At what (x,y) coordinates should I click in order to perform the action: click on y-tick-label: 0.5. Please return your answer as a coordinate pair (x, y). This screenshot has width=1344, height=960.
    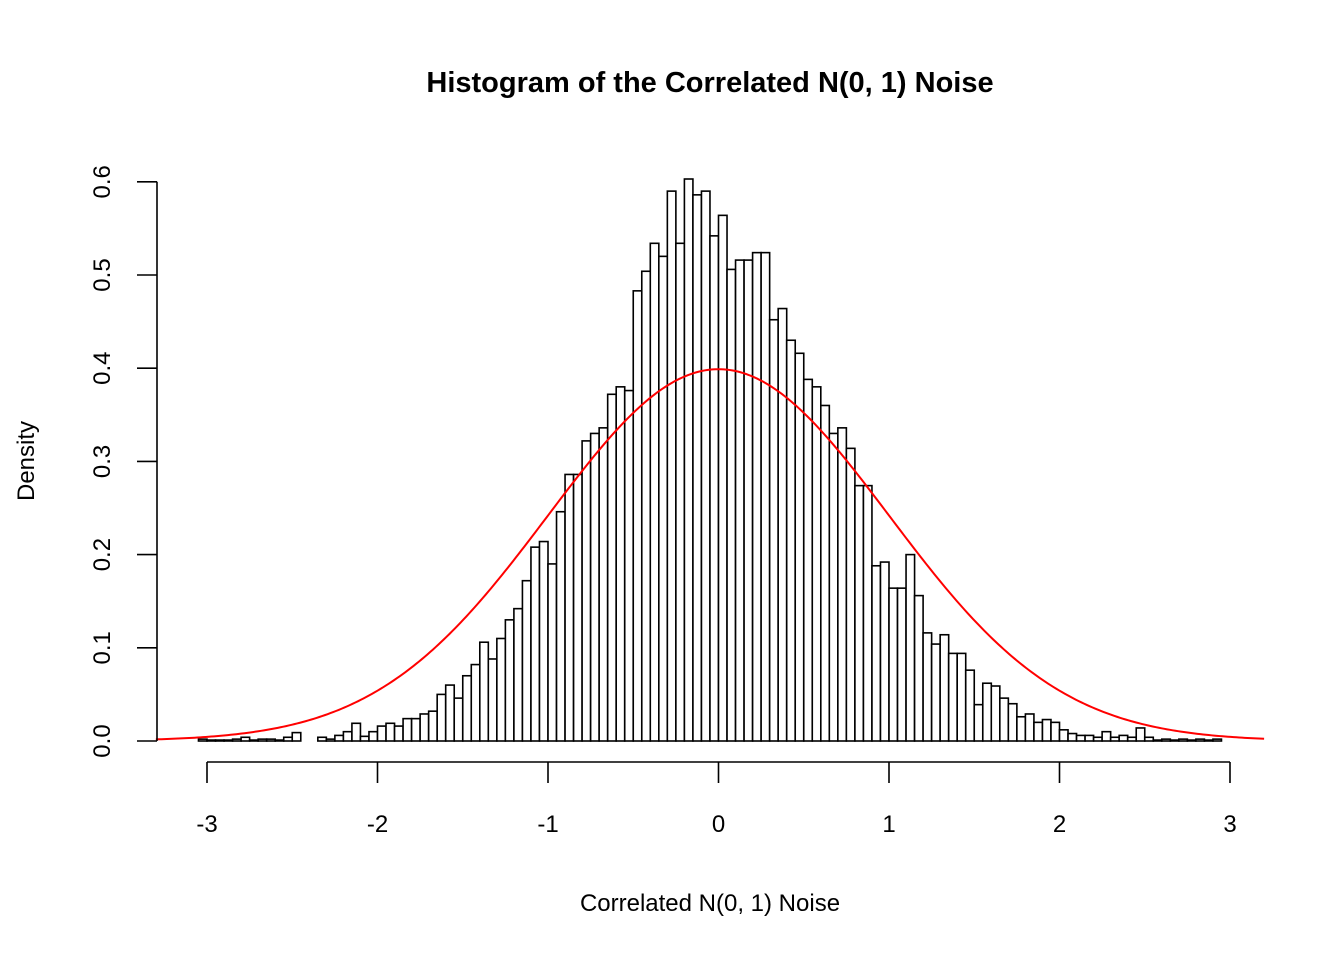
    Looking at the image, I should click on (102, 274).